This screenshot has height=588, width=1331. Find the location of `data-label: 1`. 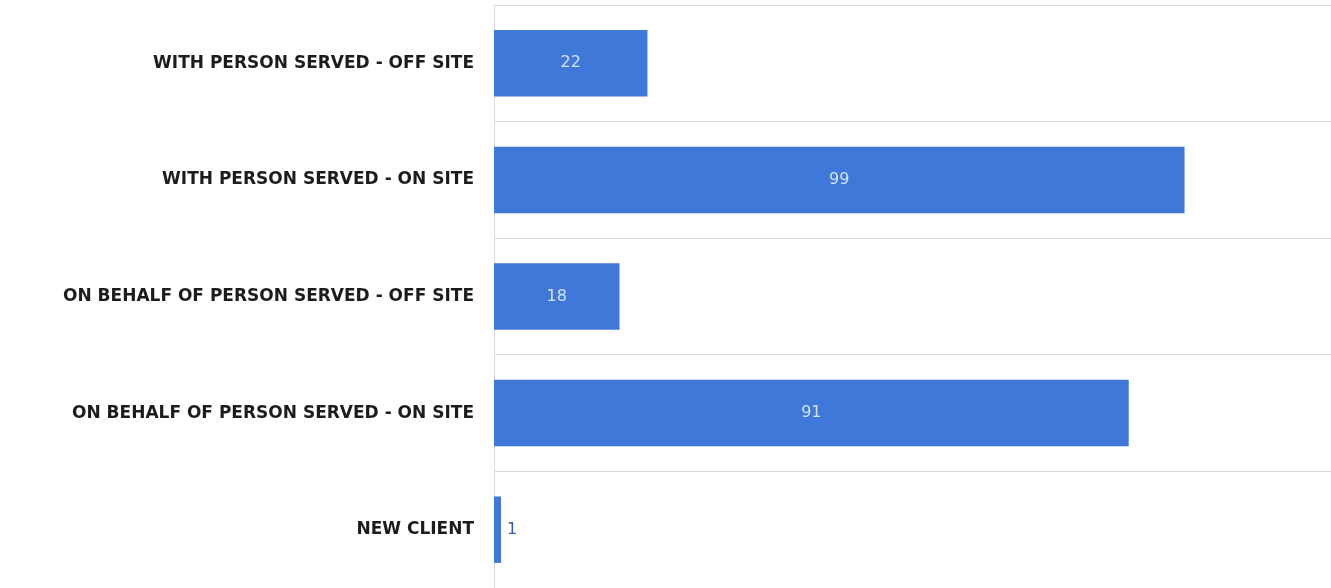

data-label: 1 is located at coordinates (512, 528).